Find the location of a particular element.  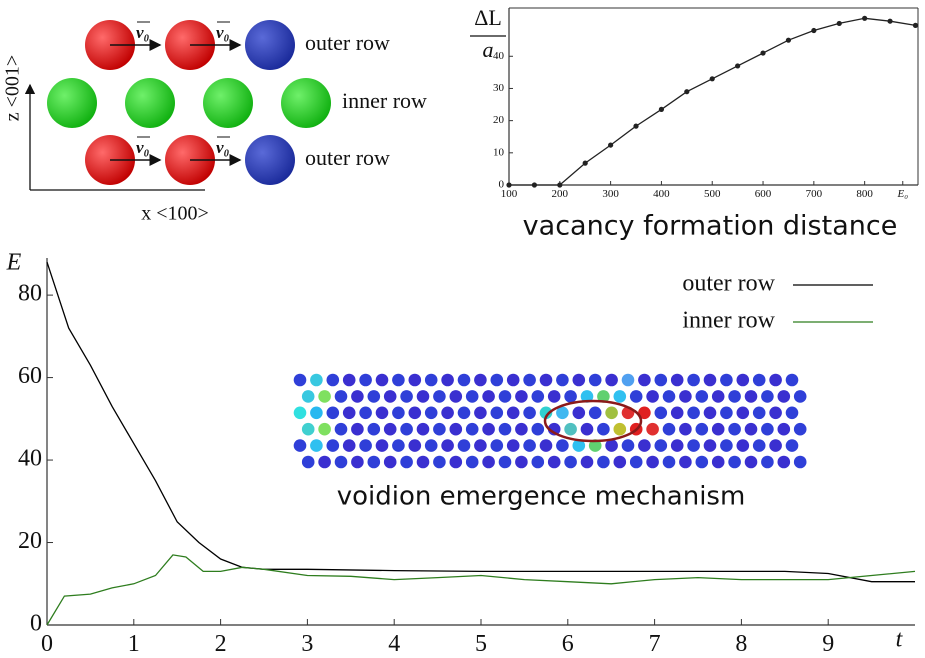

x-tick-label: 200 is located at coordinates (560, 194).